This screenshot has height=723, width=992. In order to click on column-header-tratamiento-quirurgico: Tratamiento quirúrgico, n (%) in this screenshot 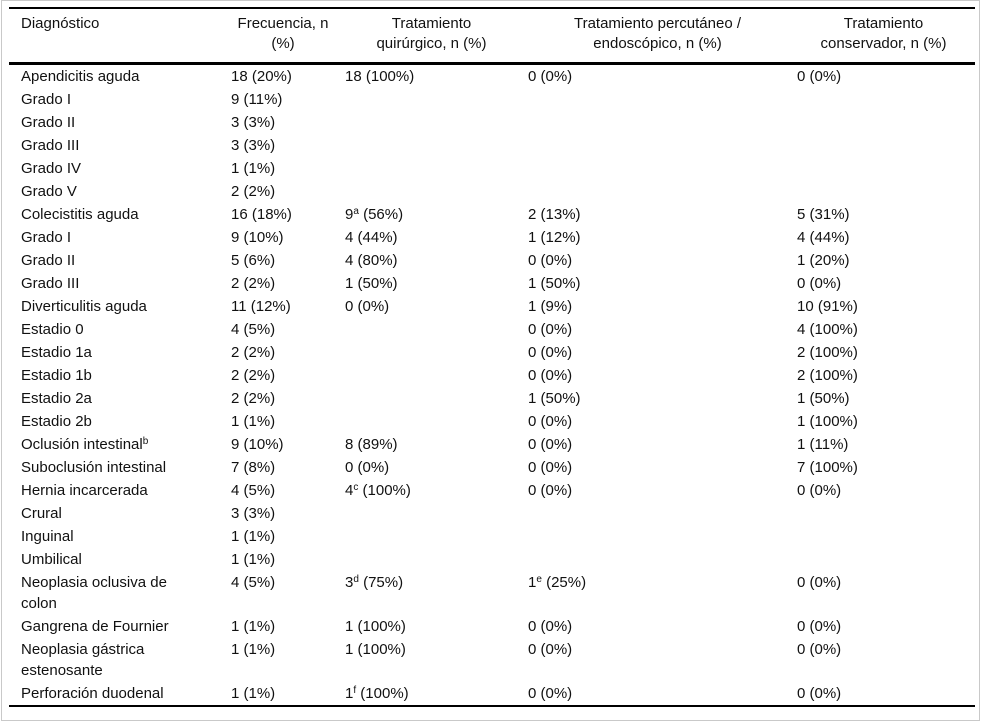, I will do `click(431, 36)`.